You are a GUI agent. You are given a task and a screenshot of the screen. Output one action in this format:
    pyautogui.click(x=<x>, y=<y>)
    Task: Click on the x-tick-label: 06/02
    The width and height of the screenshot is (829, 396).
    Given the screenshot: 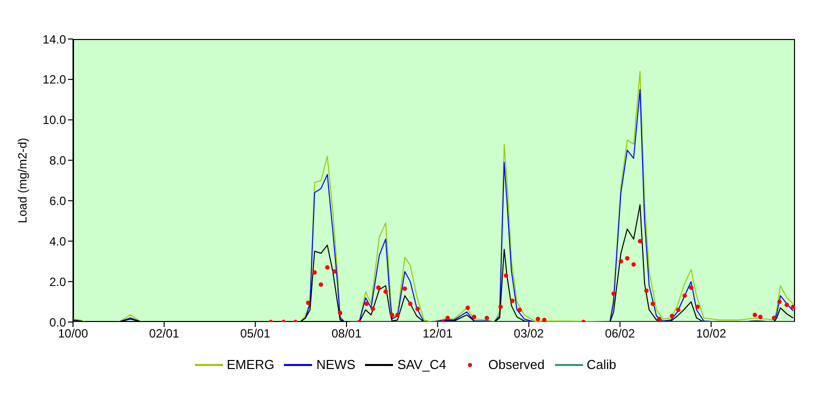 What is the action you would take?
    pyautogui.click(x=620, y=333)
    